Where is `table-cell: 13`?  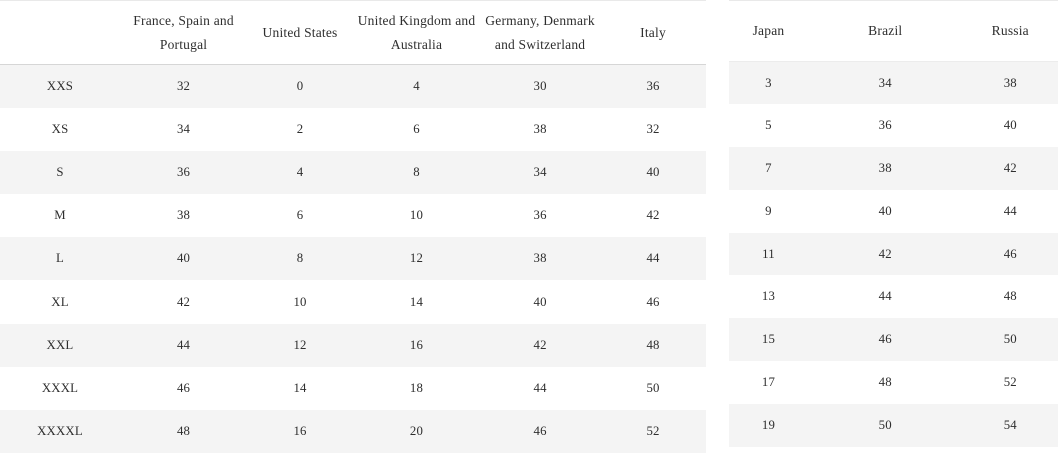 table-cell: 13 is located at coordinates (768, 296).